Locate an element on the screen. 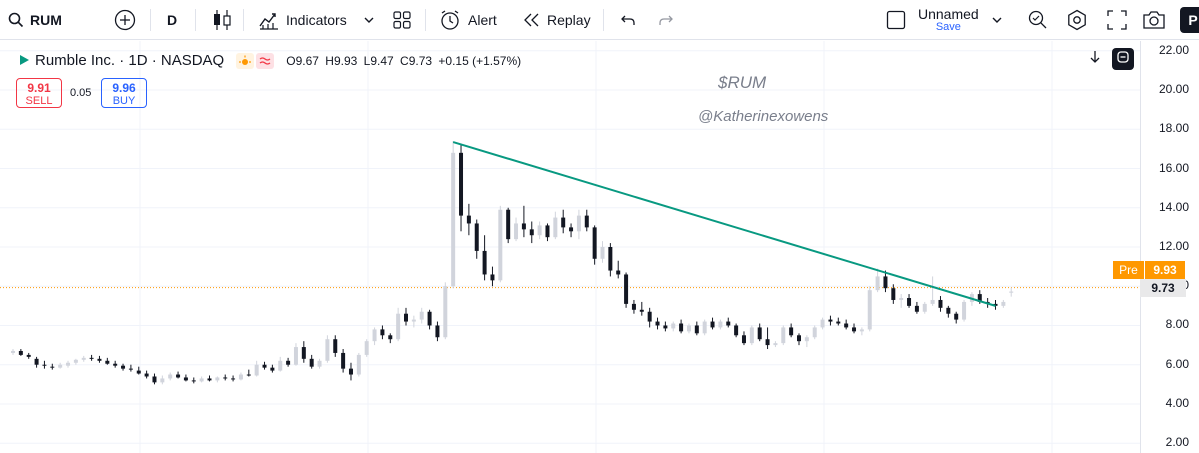  high-value: 9.93 is located at coordinates (345, 60).